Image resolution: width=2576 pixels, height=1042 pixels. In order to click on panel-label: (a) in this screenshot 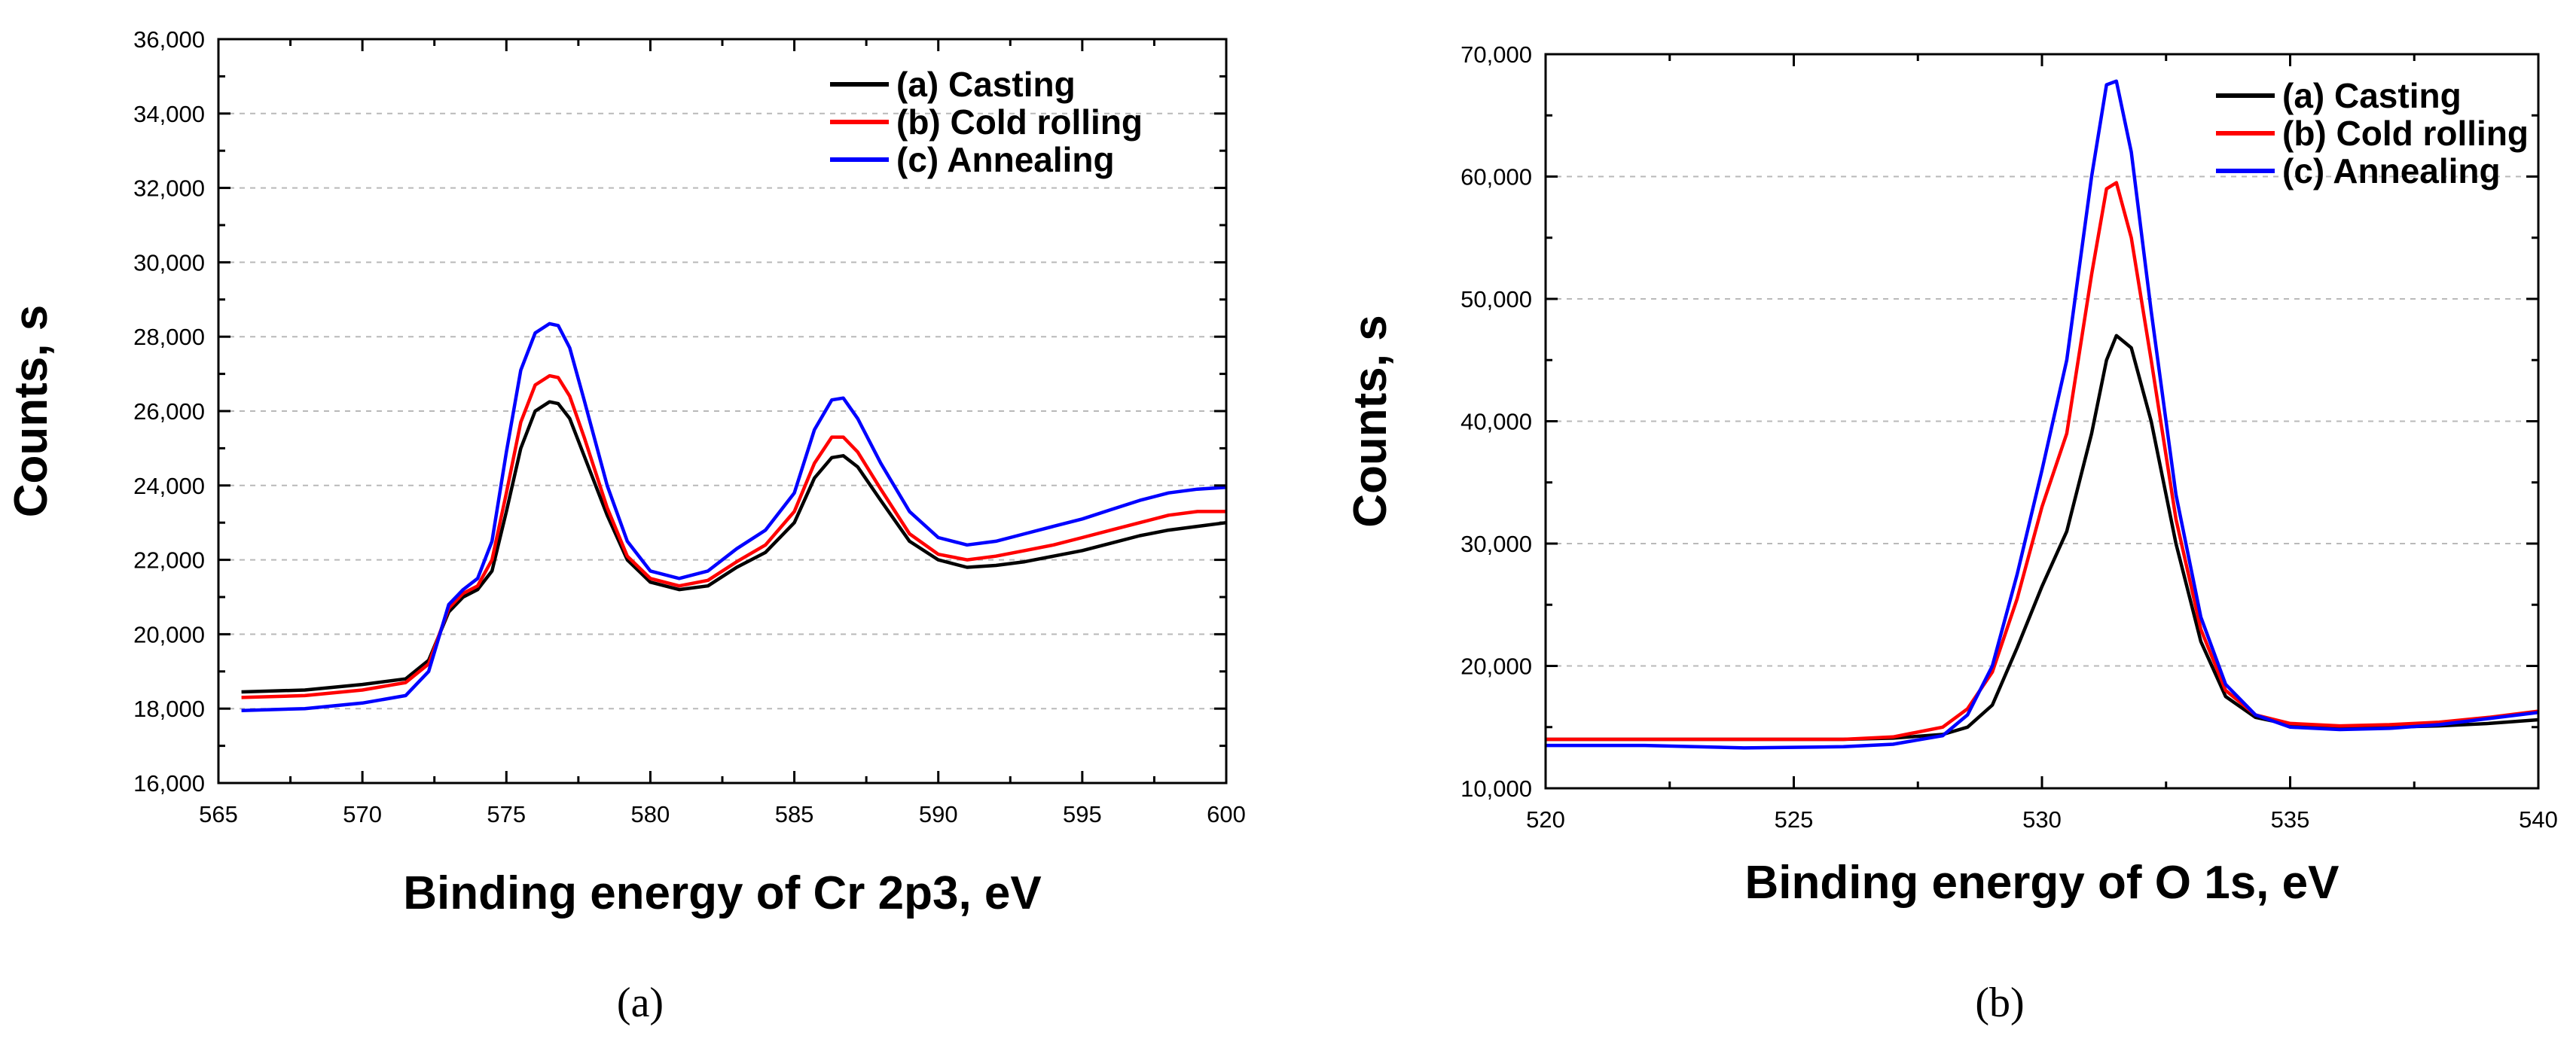, I will do `click(641, 1003)`.